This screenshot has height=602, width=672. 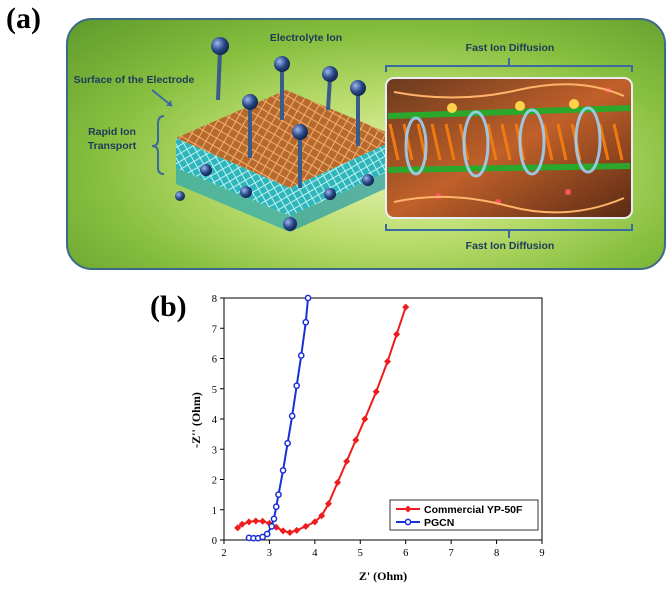 What do you see at coordinates (496, 553) in the screenshot?
I see `x-tick-label: 8` at bounding box center [496, 553].